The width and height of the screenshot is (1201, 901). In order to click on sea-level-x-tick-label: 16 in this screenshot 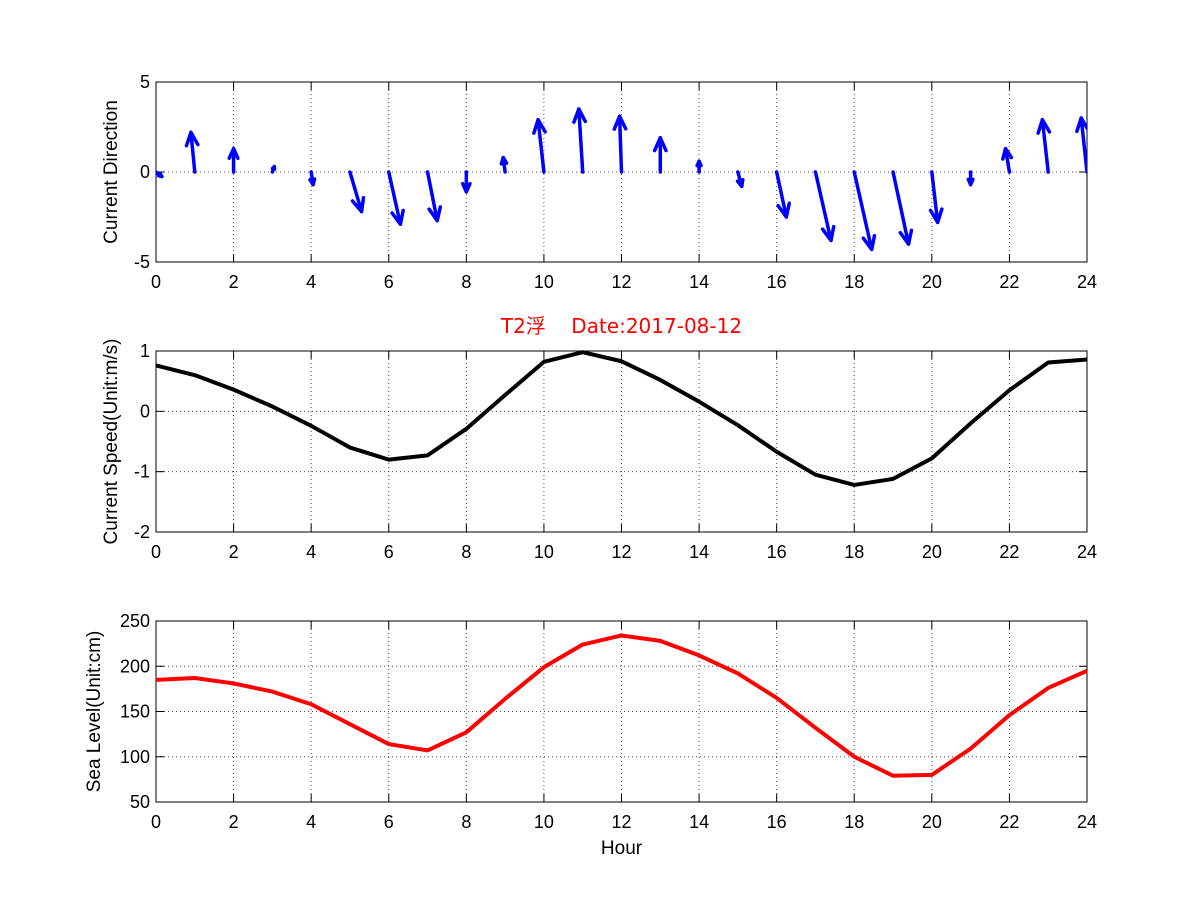, I will do `click(777, 822)`.